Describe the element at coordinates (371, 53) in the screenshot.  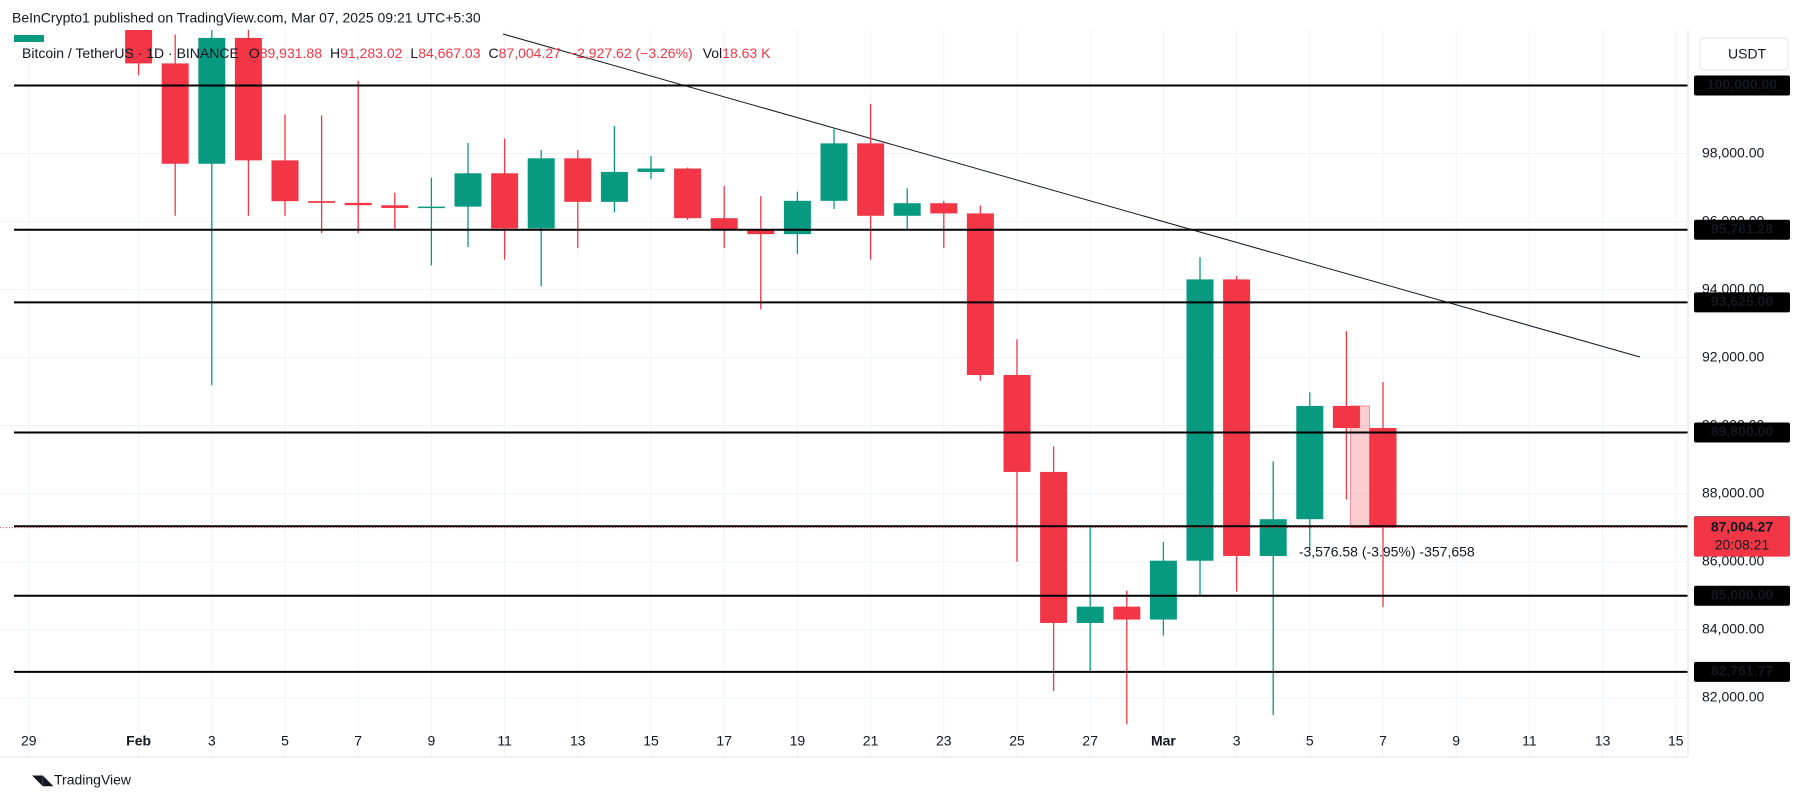
I see `ohlc-value: 91,283.02` at that location.